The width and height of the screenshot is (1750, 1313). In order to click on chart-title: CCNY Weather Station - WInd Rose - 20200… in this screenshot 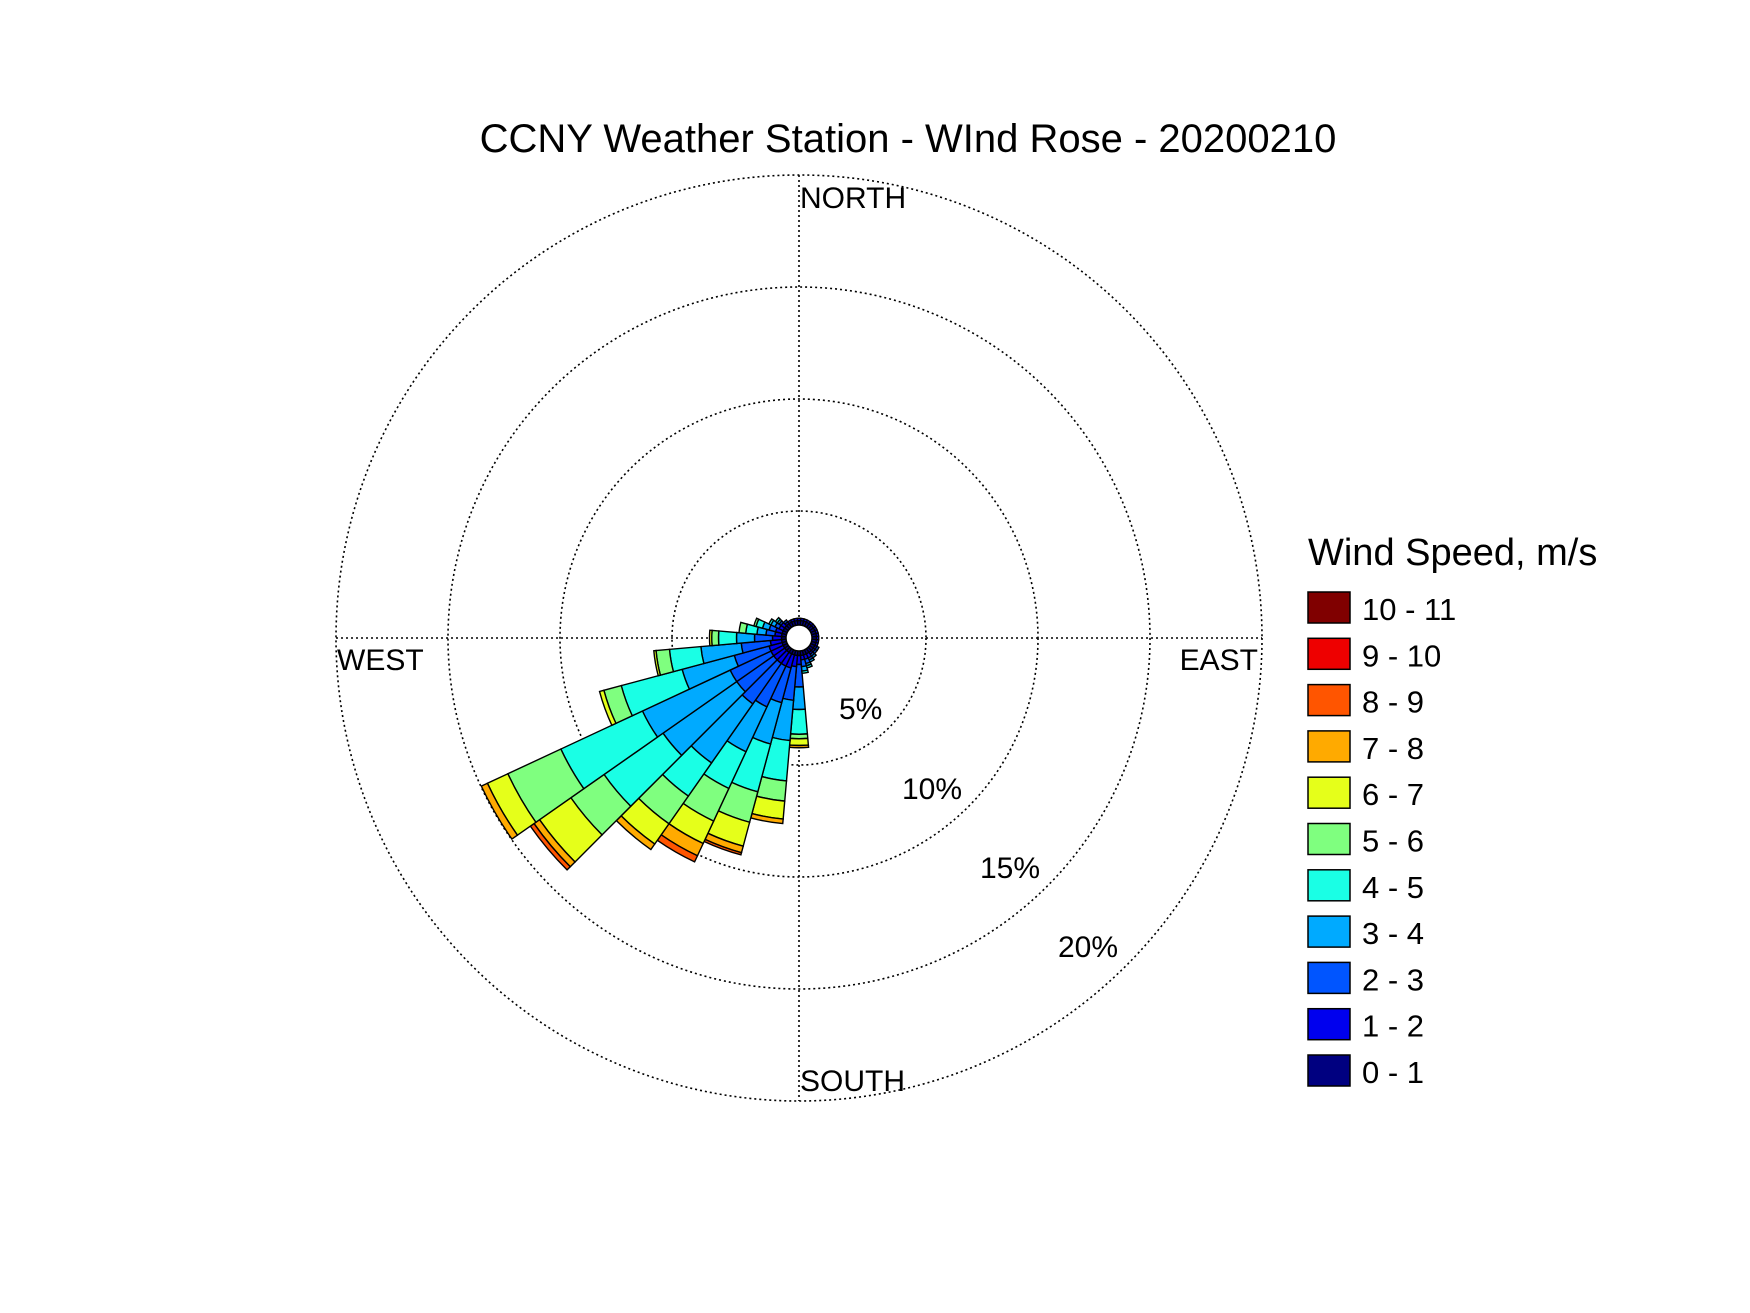, I will do `click(908, 139)`.